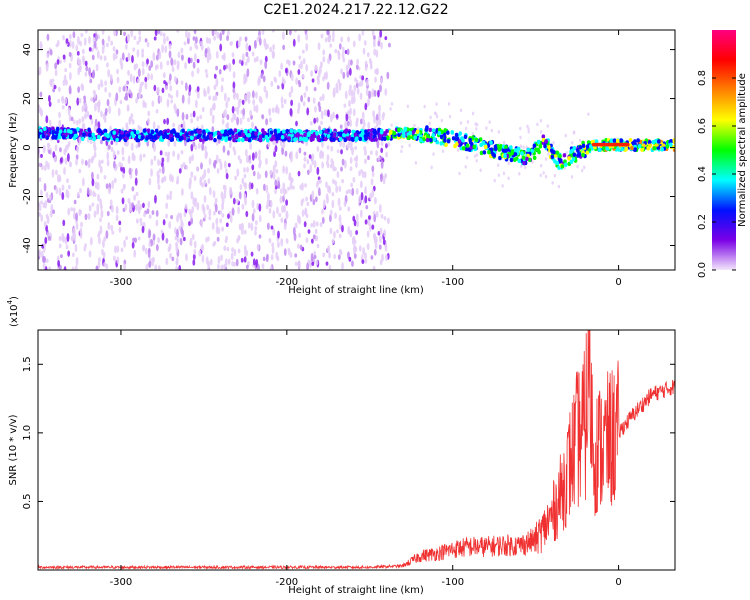  Describe the element at coordinates (13, 150) in the screenshot. I see `spectrogram-y-label: Frequency (Hz)` at that location.